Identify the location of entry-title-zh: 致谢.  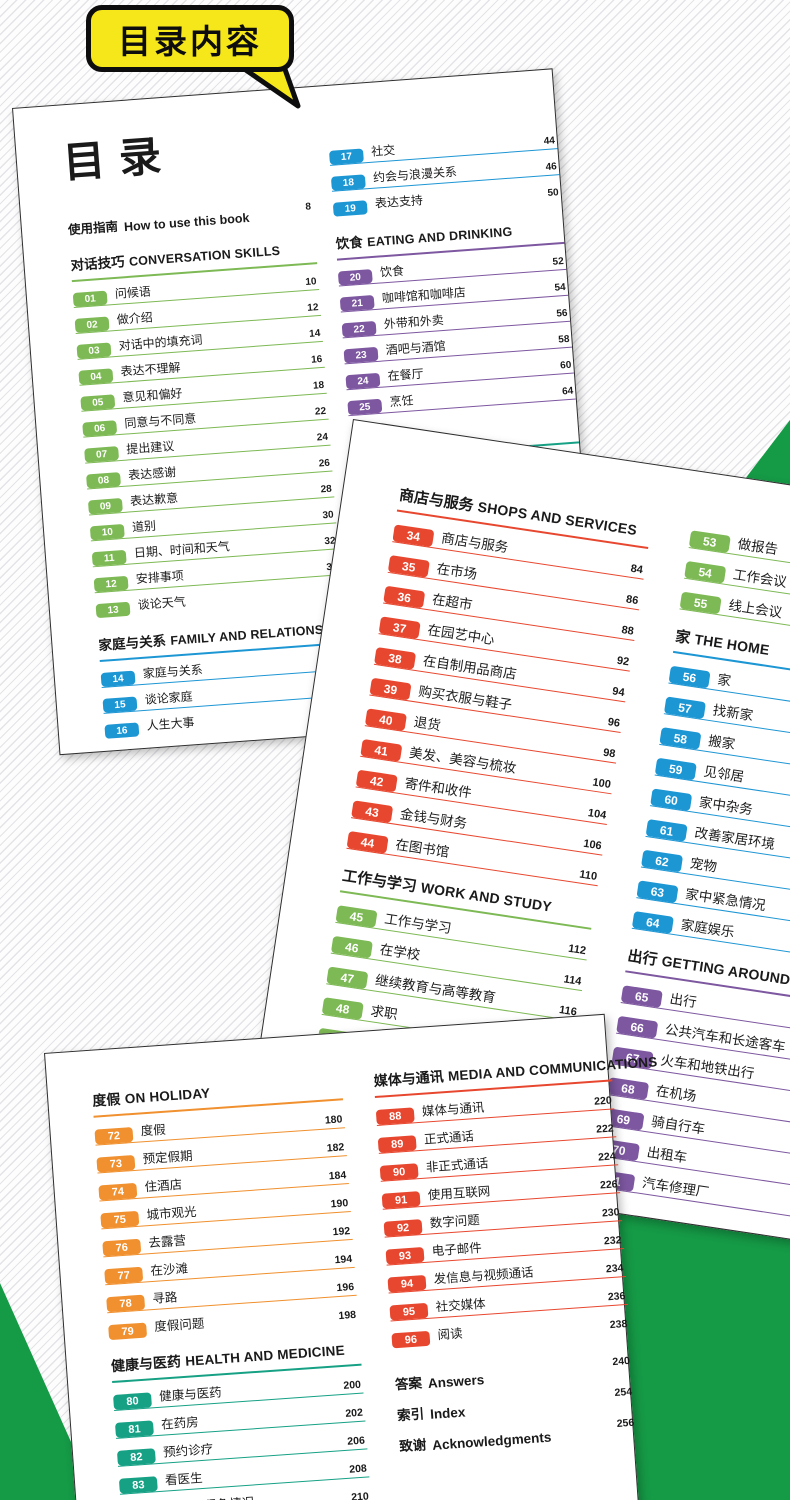
(412, 1446).